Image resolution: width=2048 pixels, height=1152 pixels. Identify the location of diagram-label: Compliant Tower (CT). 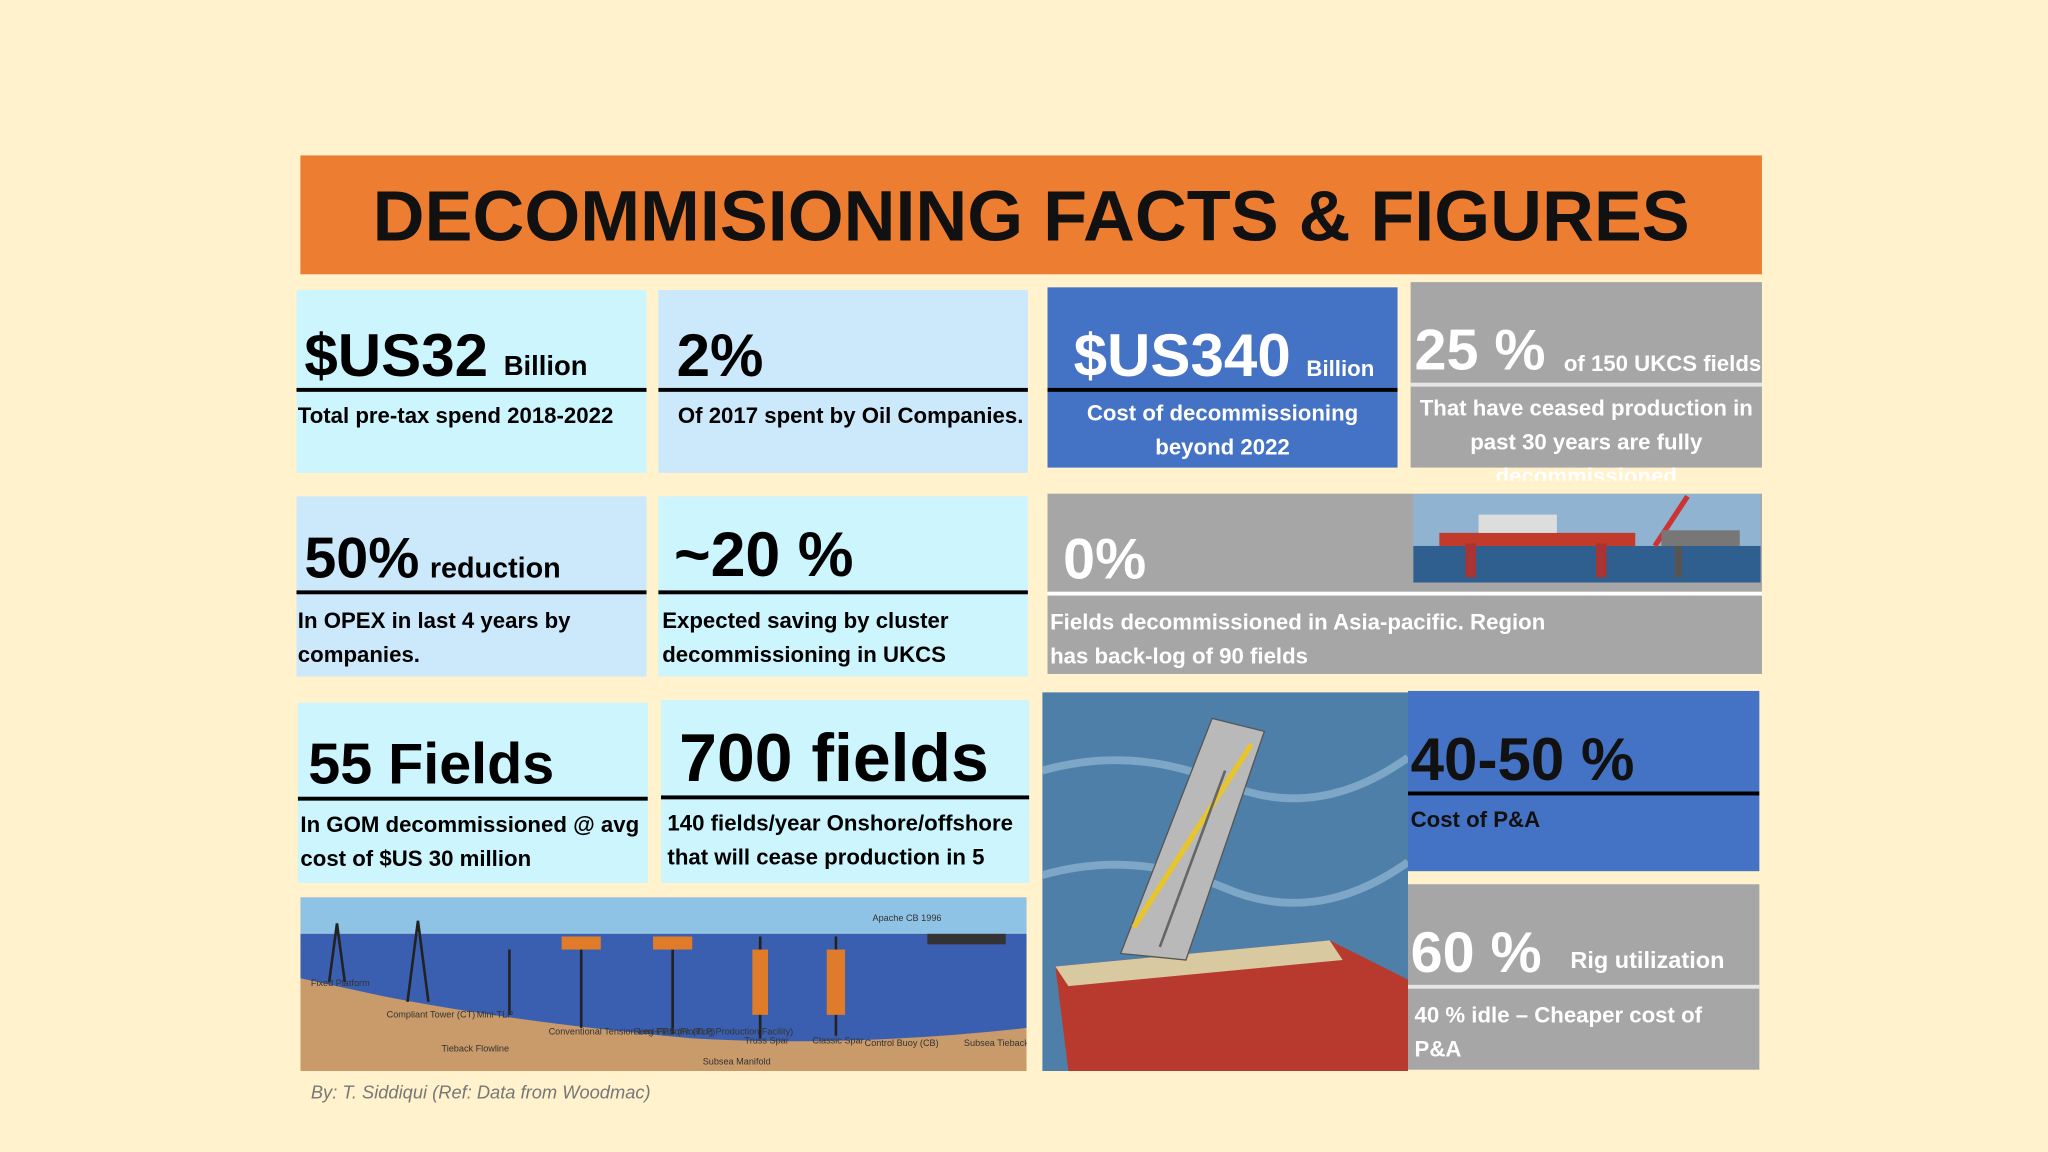
(431, 1014).